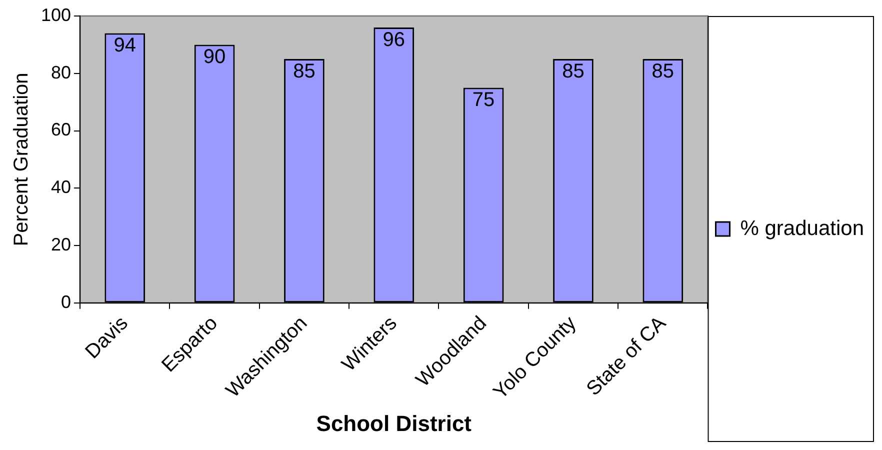 Image resolution: width=882 pixels, height=450 pixels. I want to click on y-axis-title: Percent Graduation, so click(21, 159).